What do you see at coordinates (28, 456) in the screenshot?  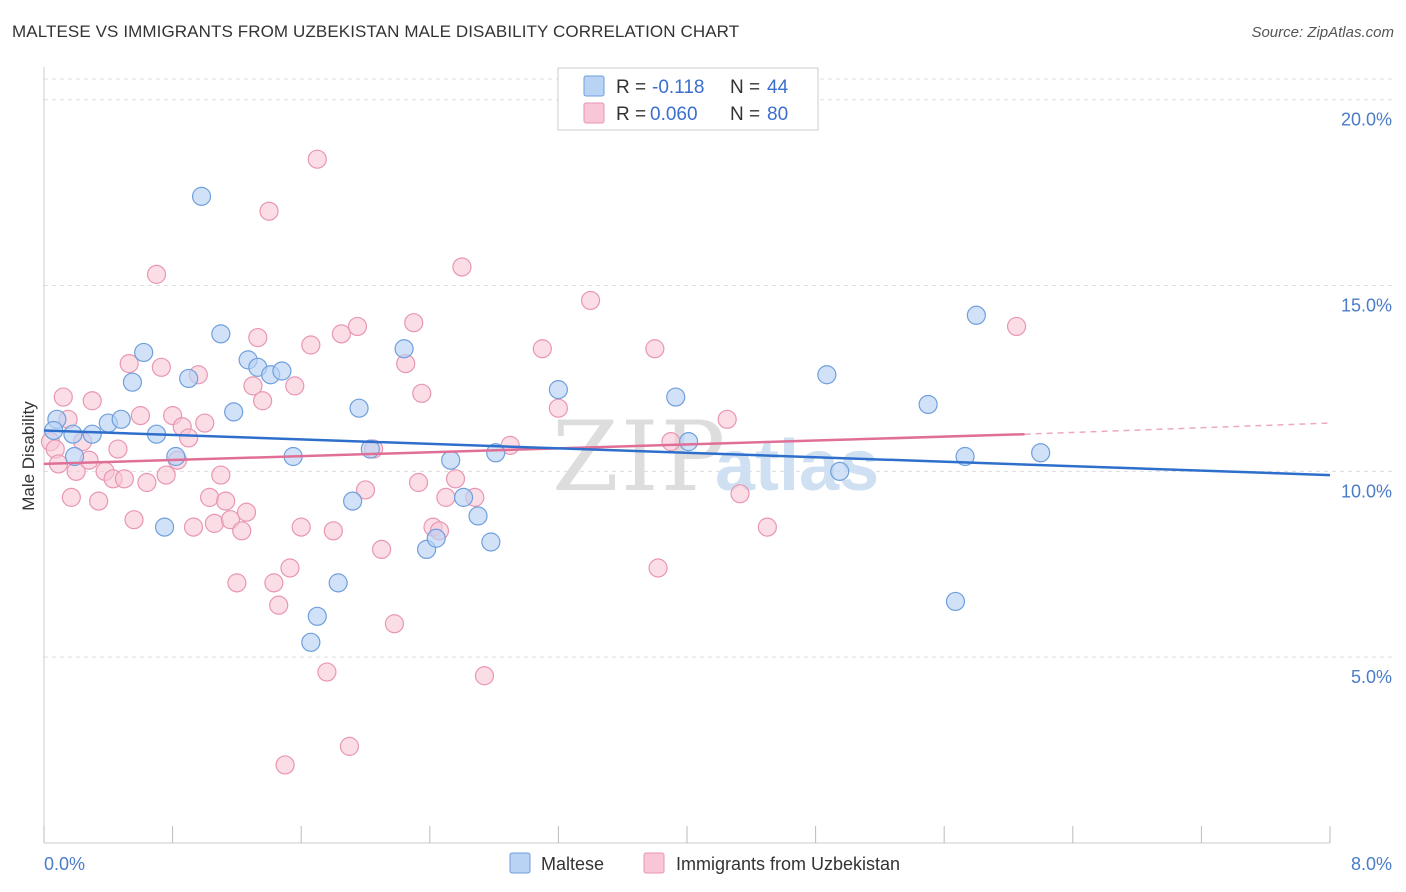 I see `y-axis-title: Male Disability` at bounding box center [28, 456].